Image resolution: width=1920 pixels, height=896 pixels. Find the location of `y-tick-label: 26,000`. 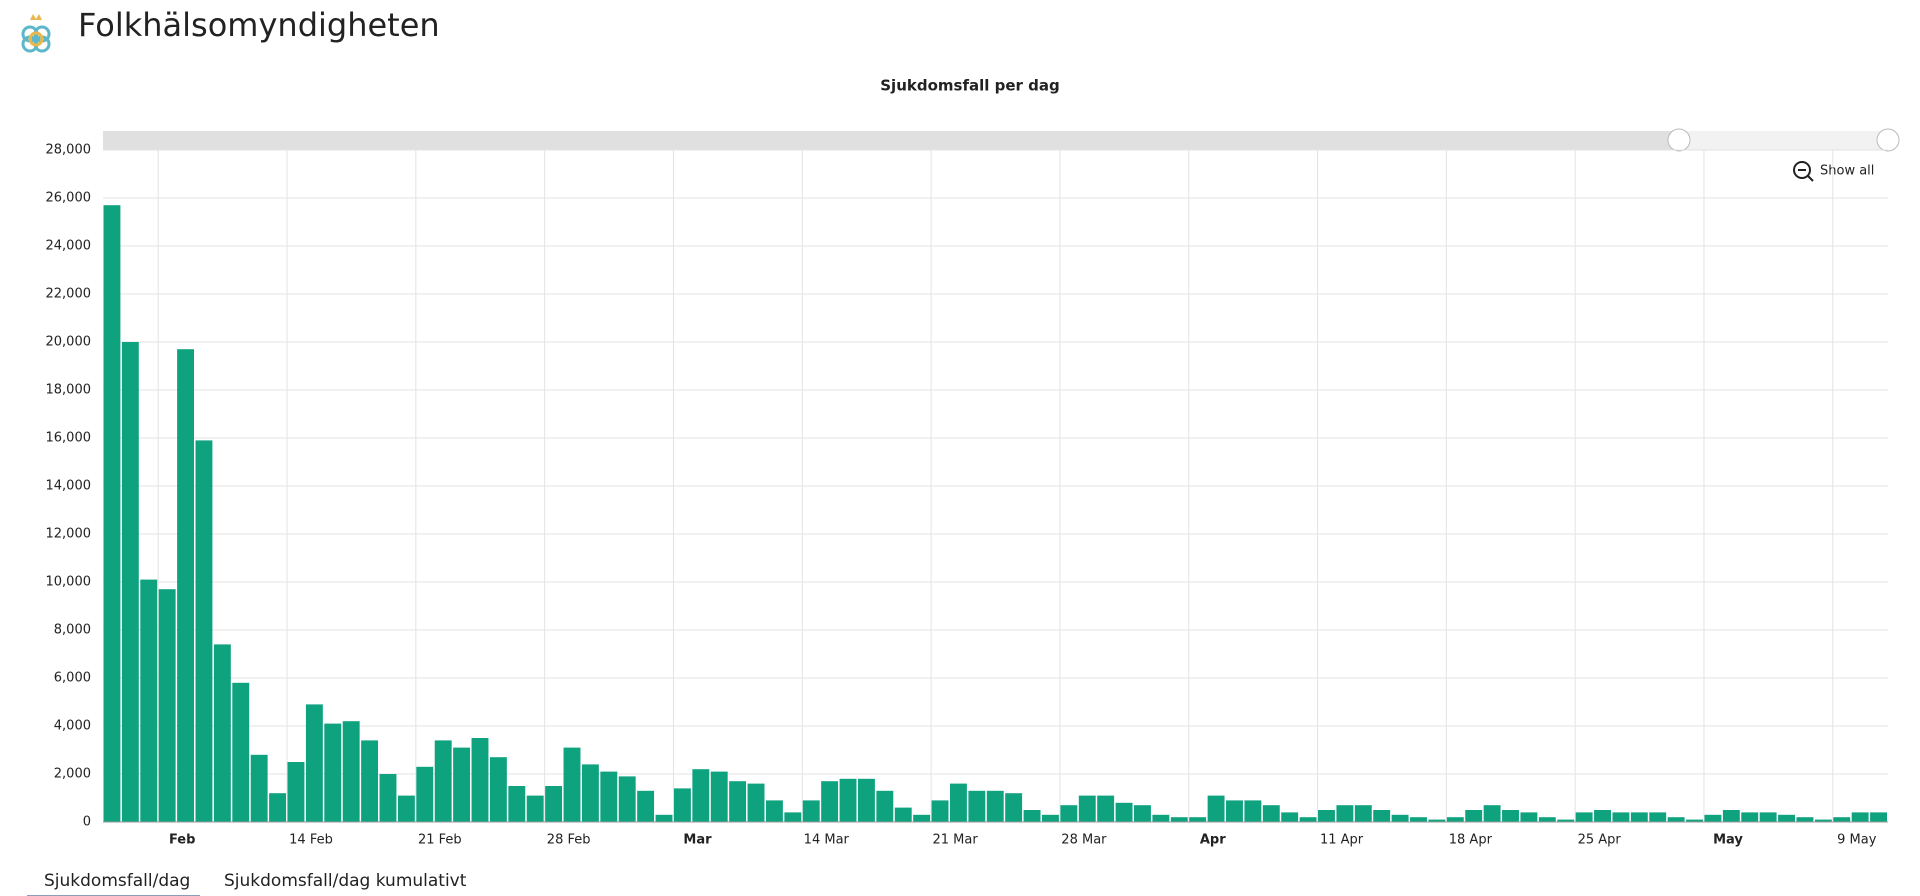

y-tick-label: 26,000 is located at coordinates (69, 198).